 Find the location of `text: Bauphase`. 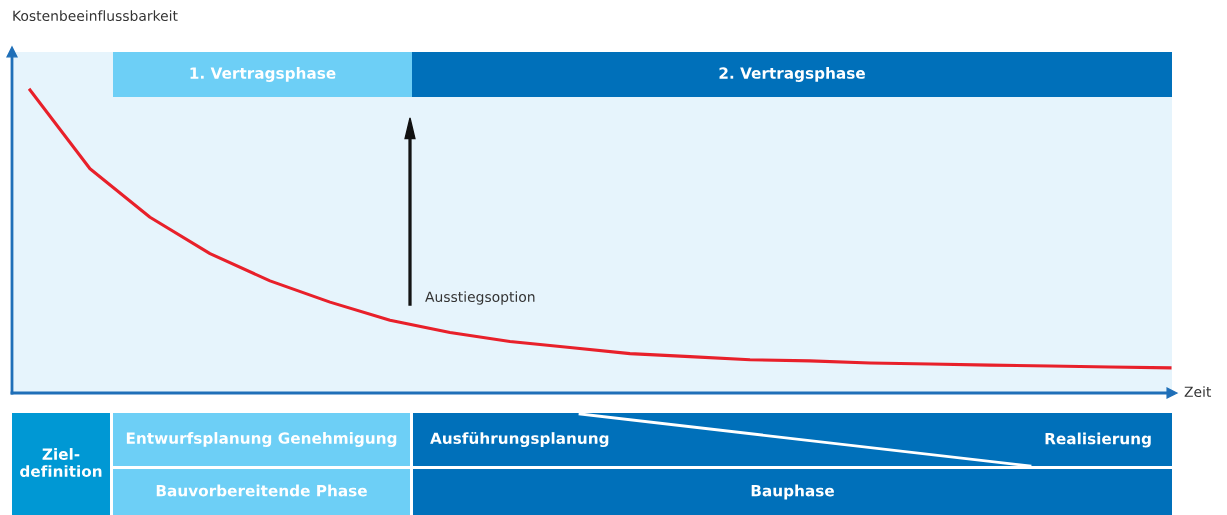

text: Bauphase is located at coordinates (792, 492).